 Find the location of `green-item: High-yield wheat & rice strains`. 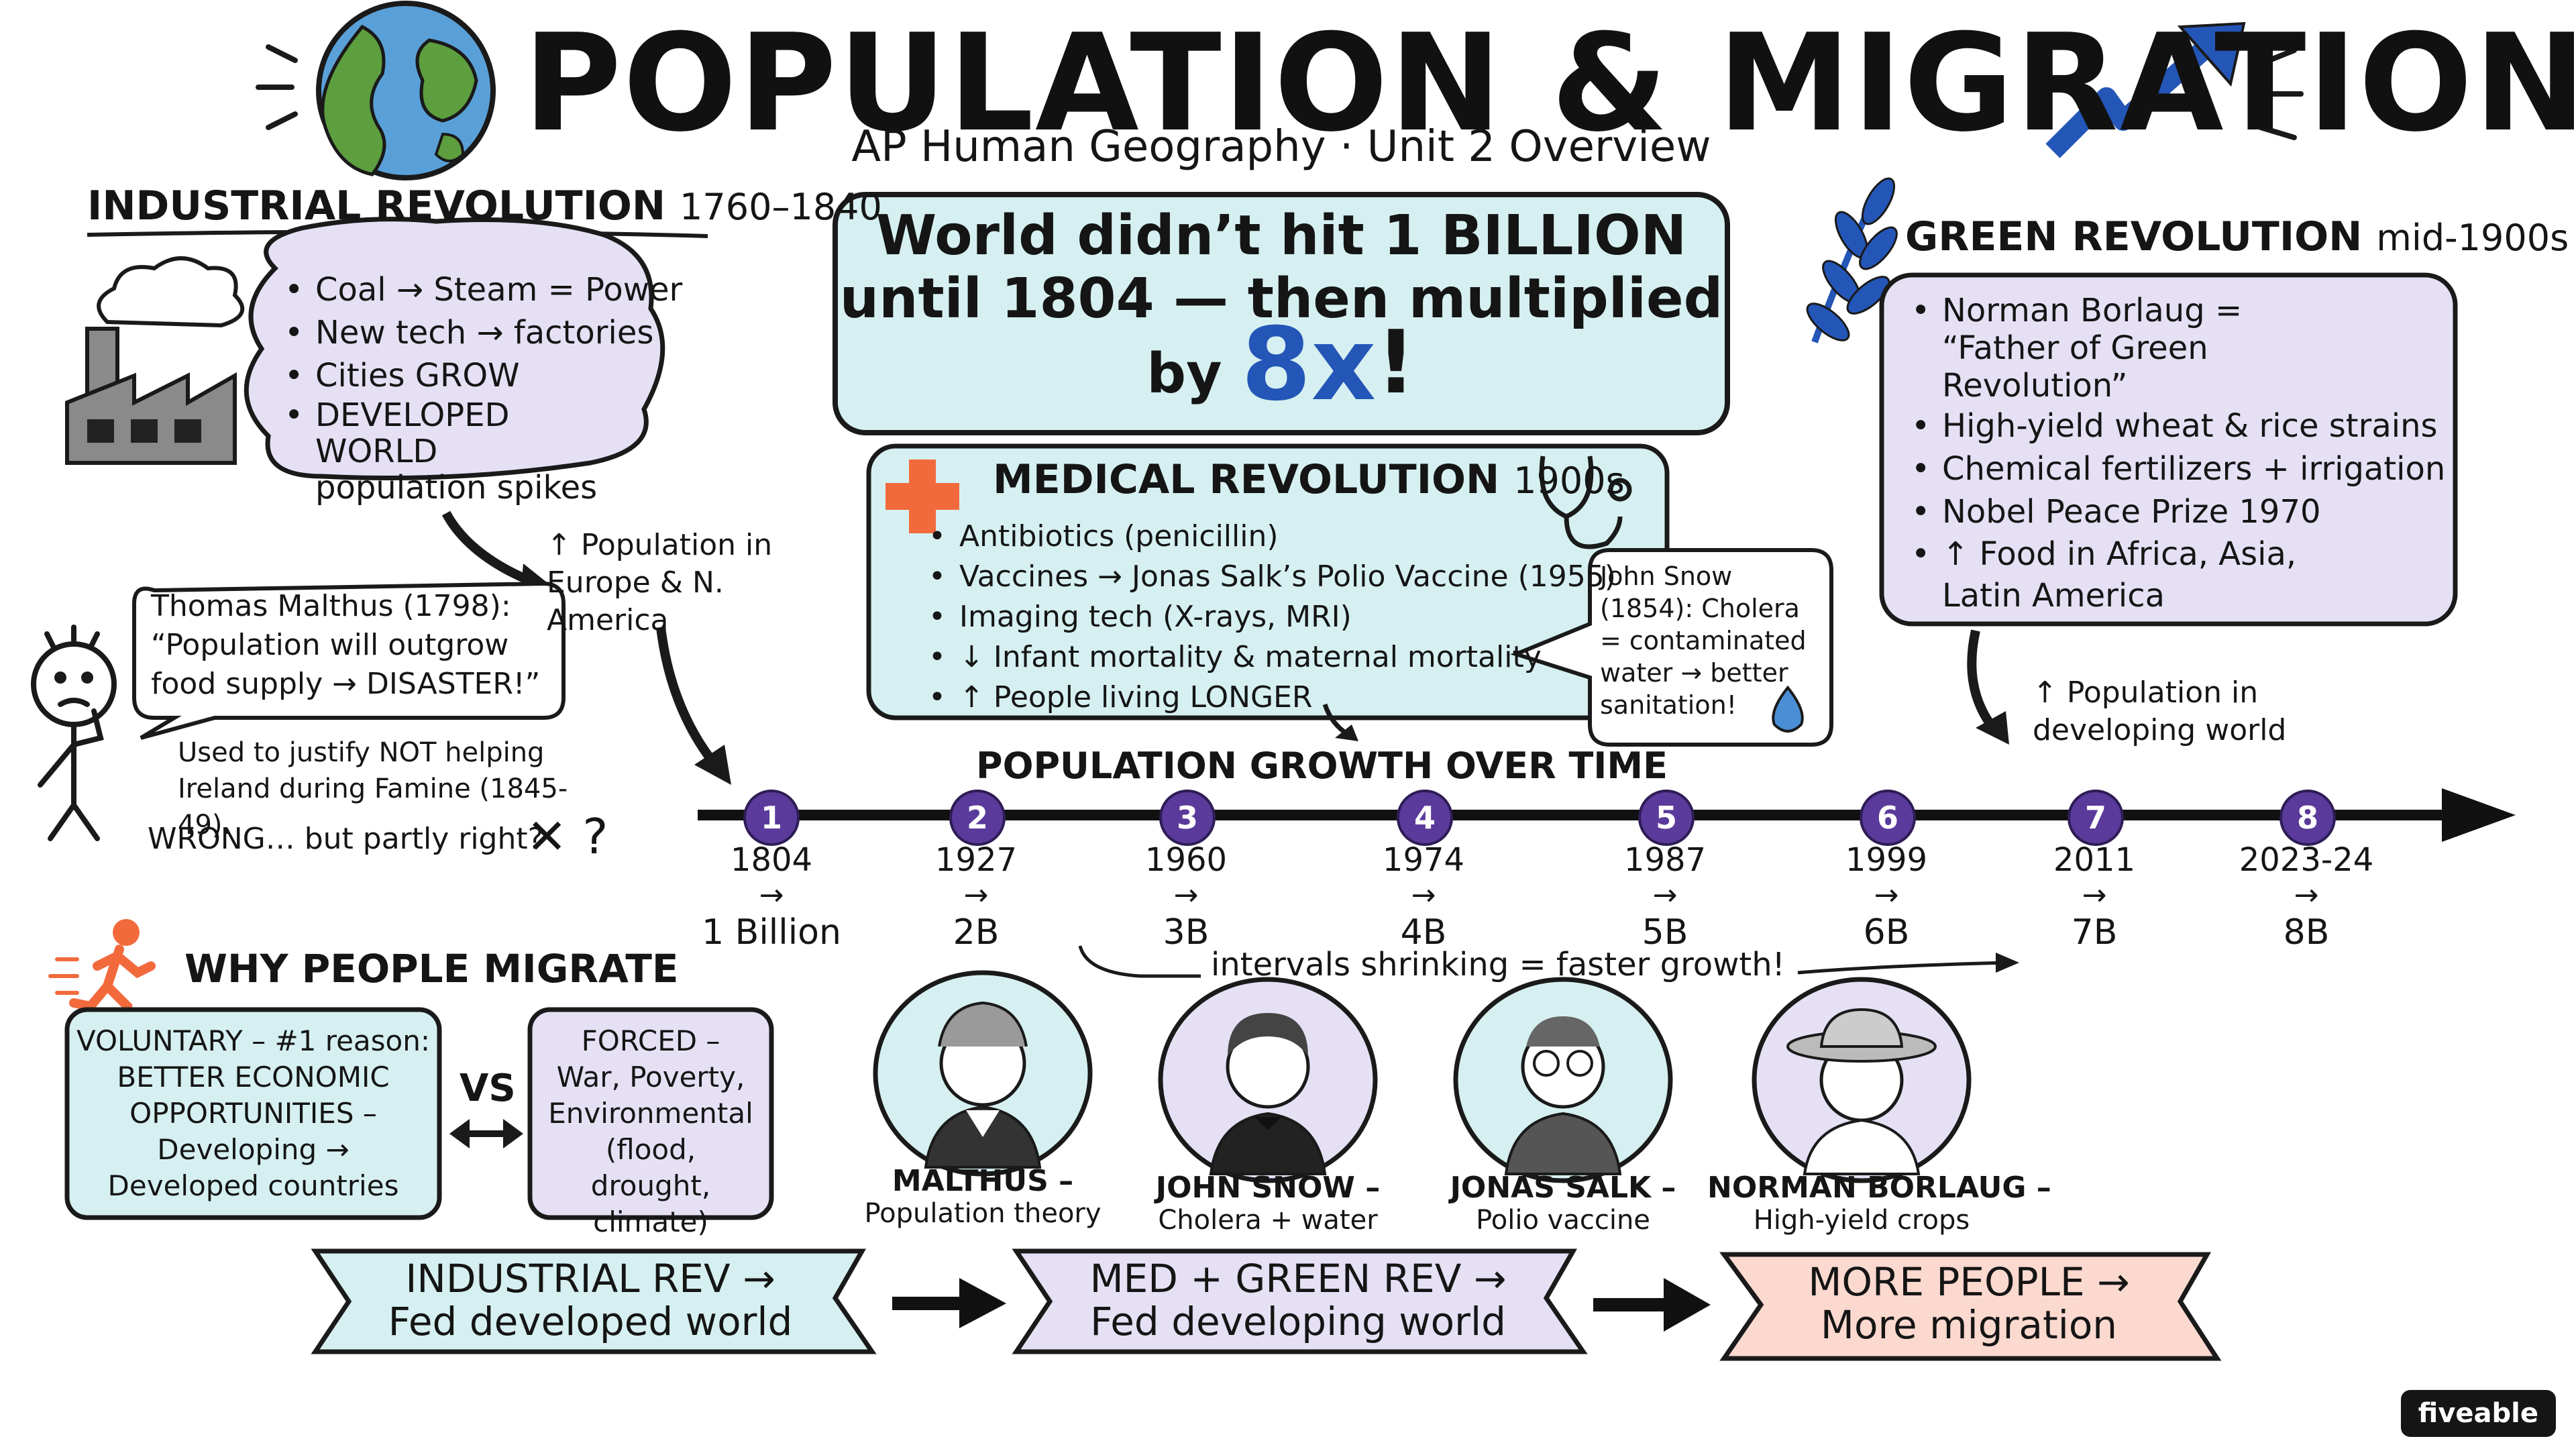

green-item: High-yield wheat & rice strains is located at coordinates (2191, 426).